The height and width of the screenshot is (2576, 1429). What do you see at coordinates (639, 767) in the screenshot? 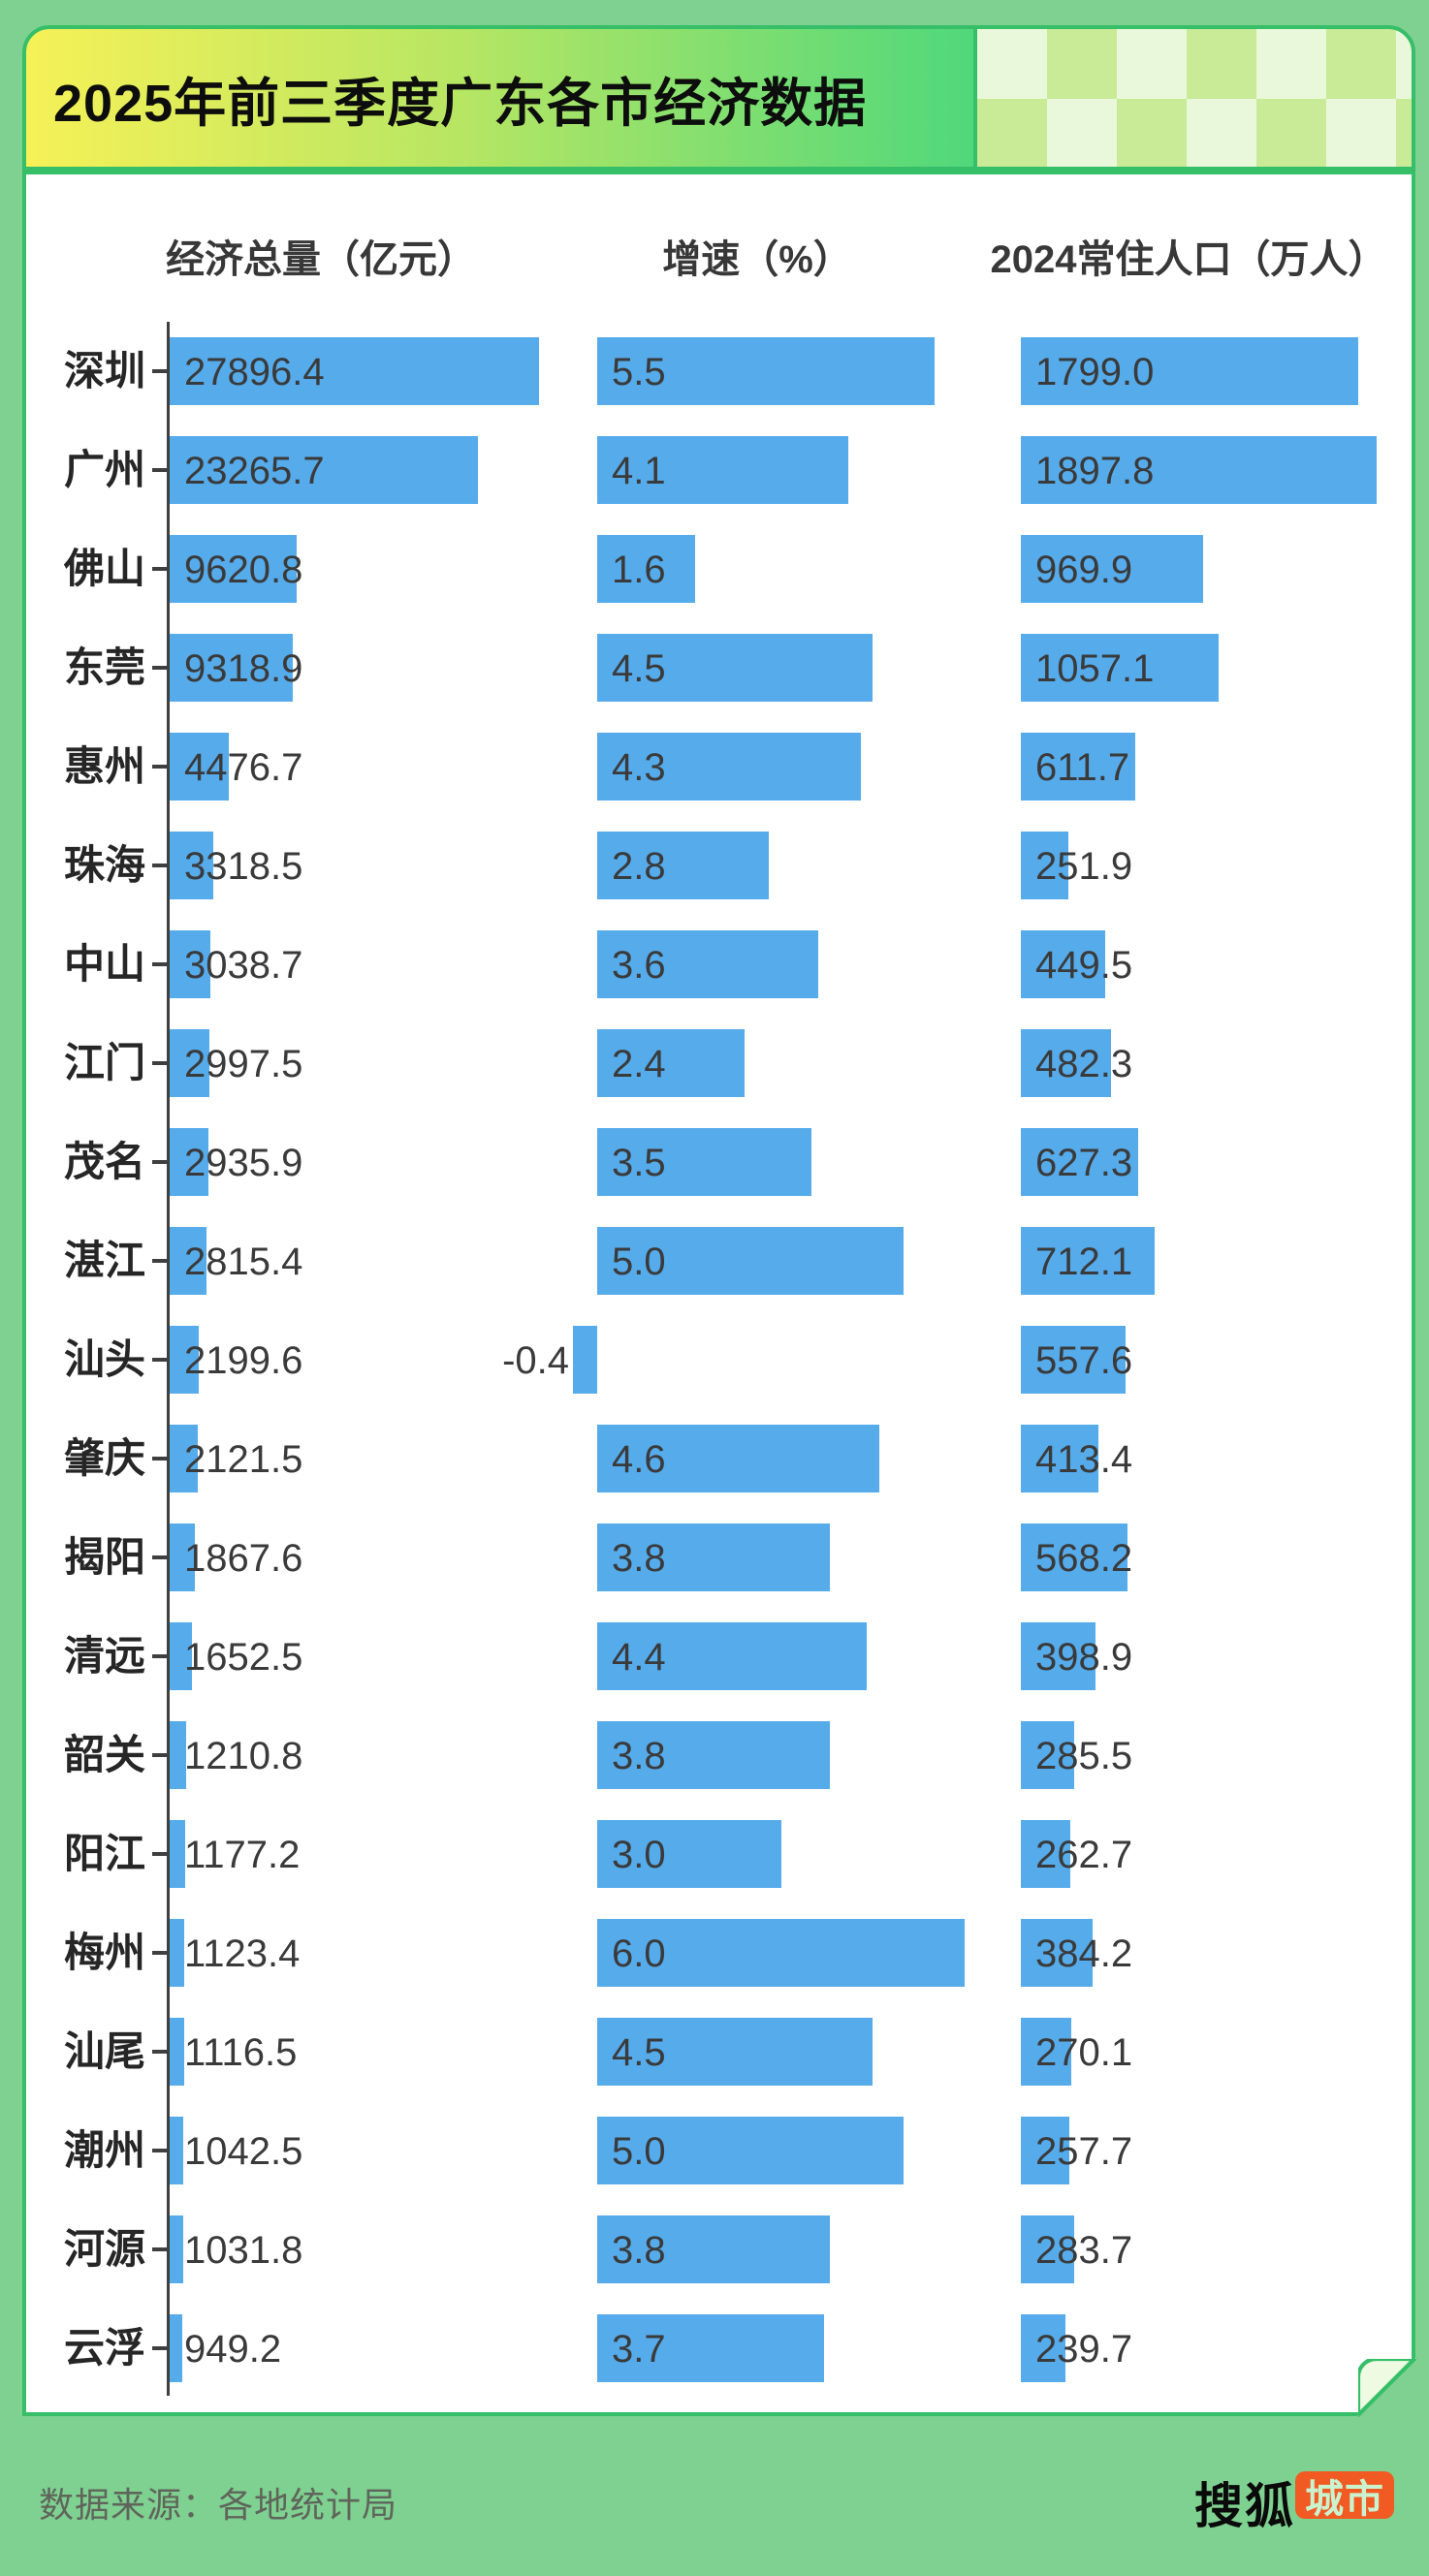
I see `value-label: 4.3` at bounding box center [639, 767].